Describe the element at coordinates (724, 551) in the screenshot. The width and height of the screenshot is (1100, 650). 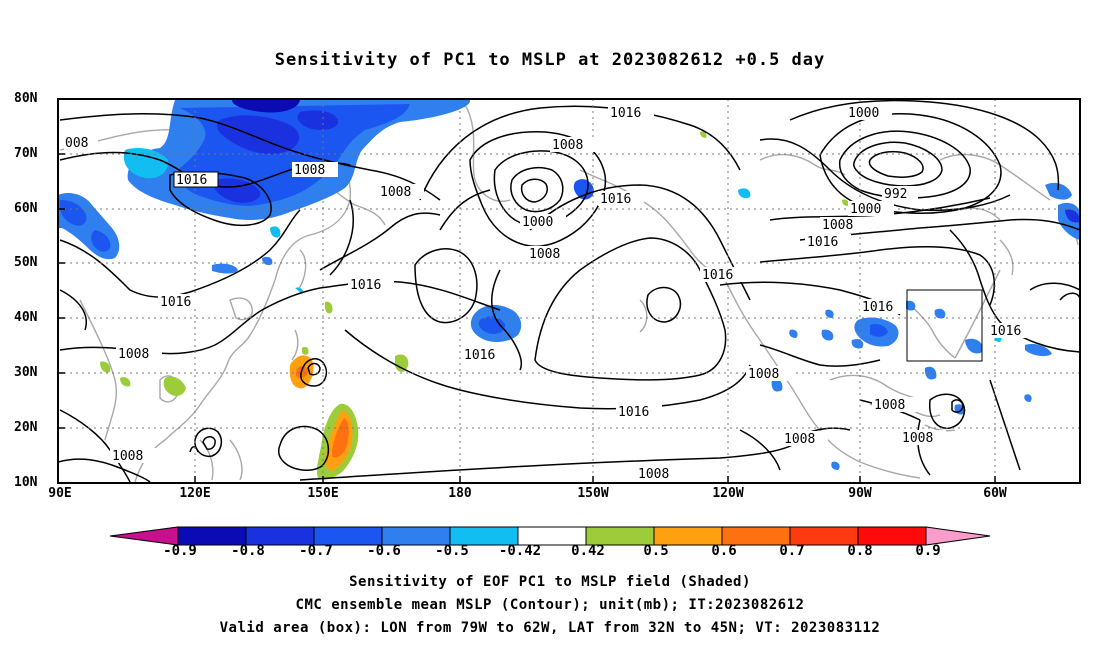
I see `colorbar-label: 0.6` at that location.